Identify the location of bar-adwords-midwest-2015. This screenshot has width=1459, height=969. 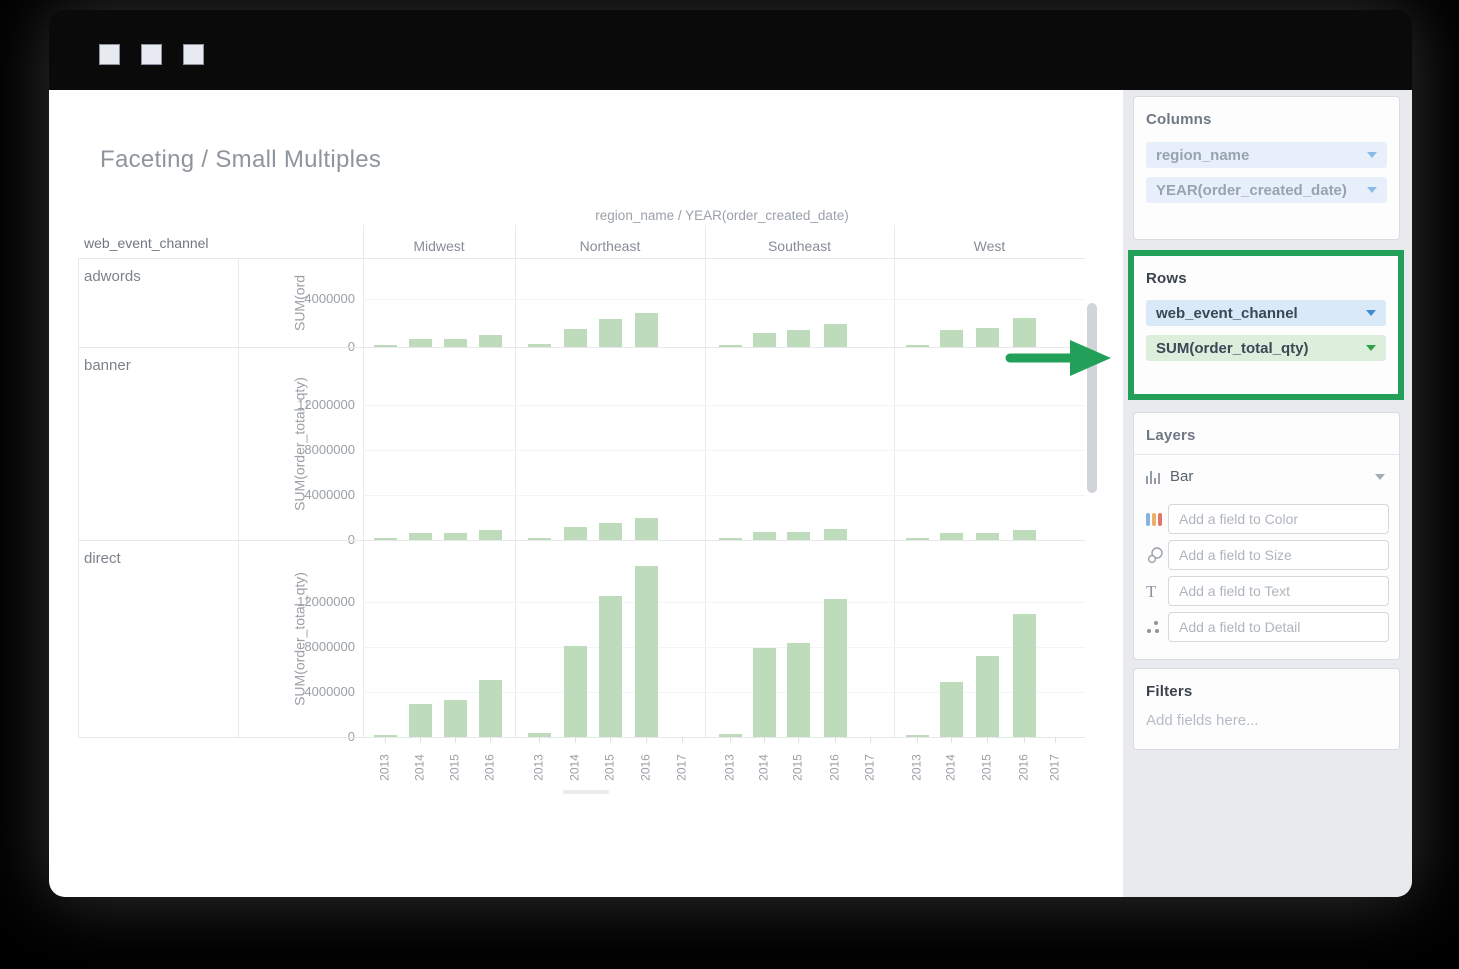
(455, 342).